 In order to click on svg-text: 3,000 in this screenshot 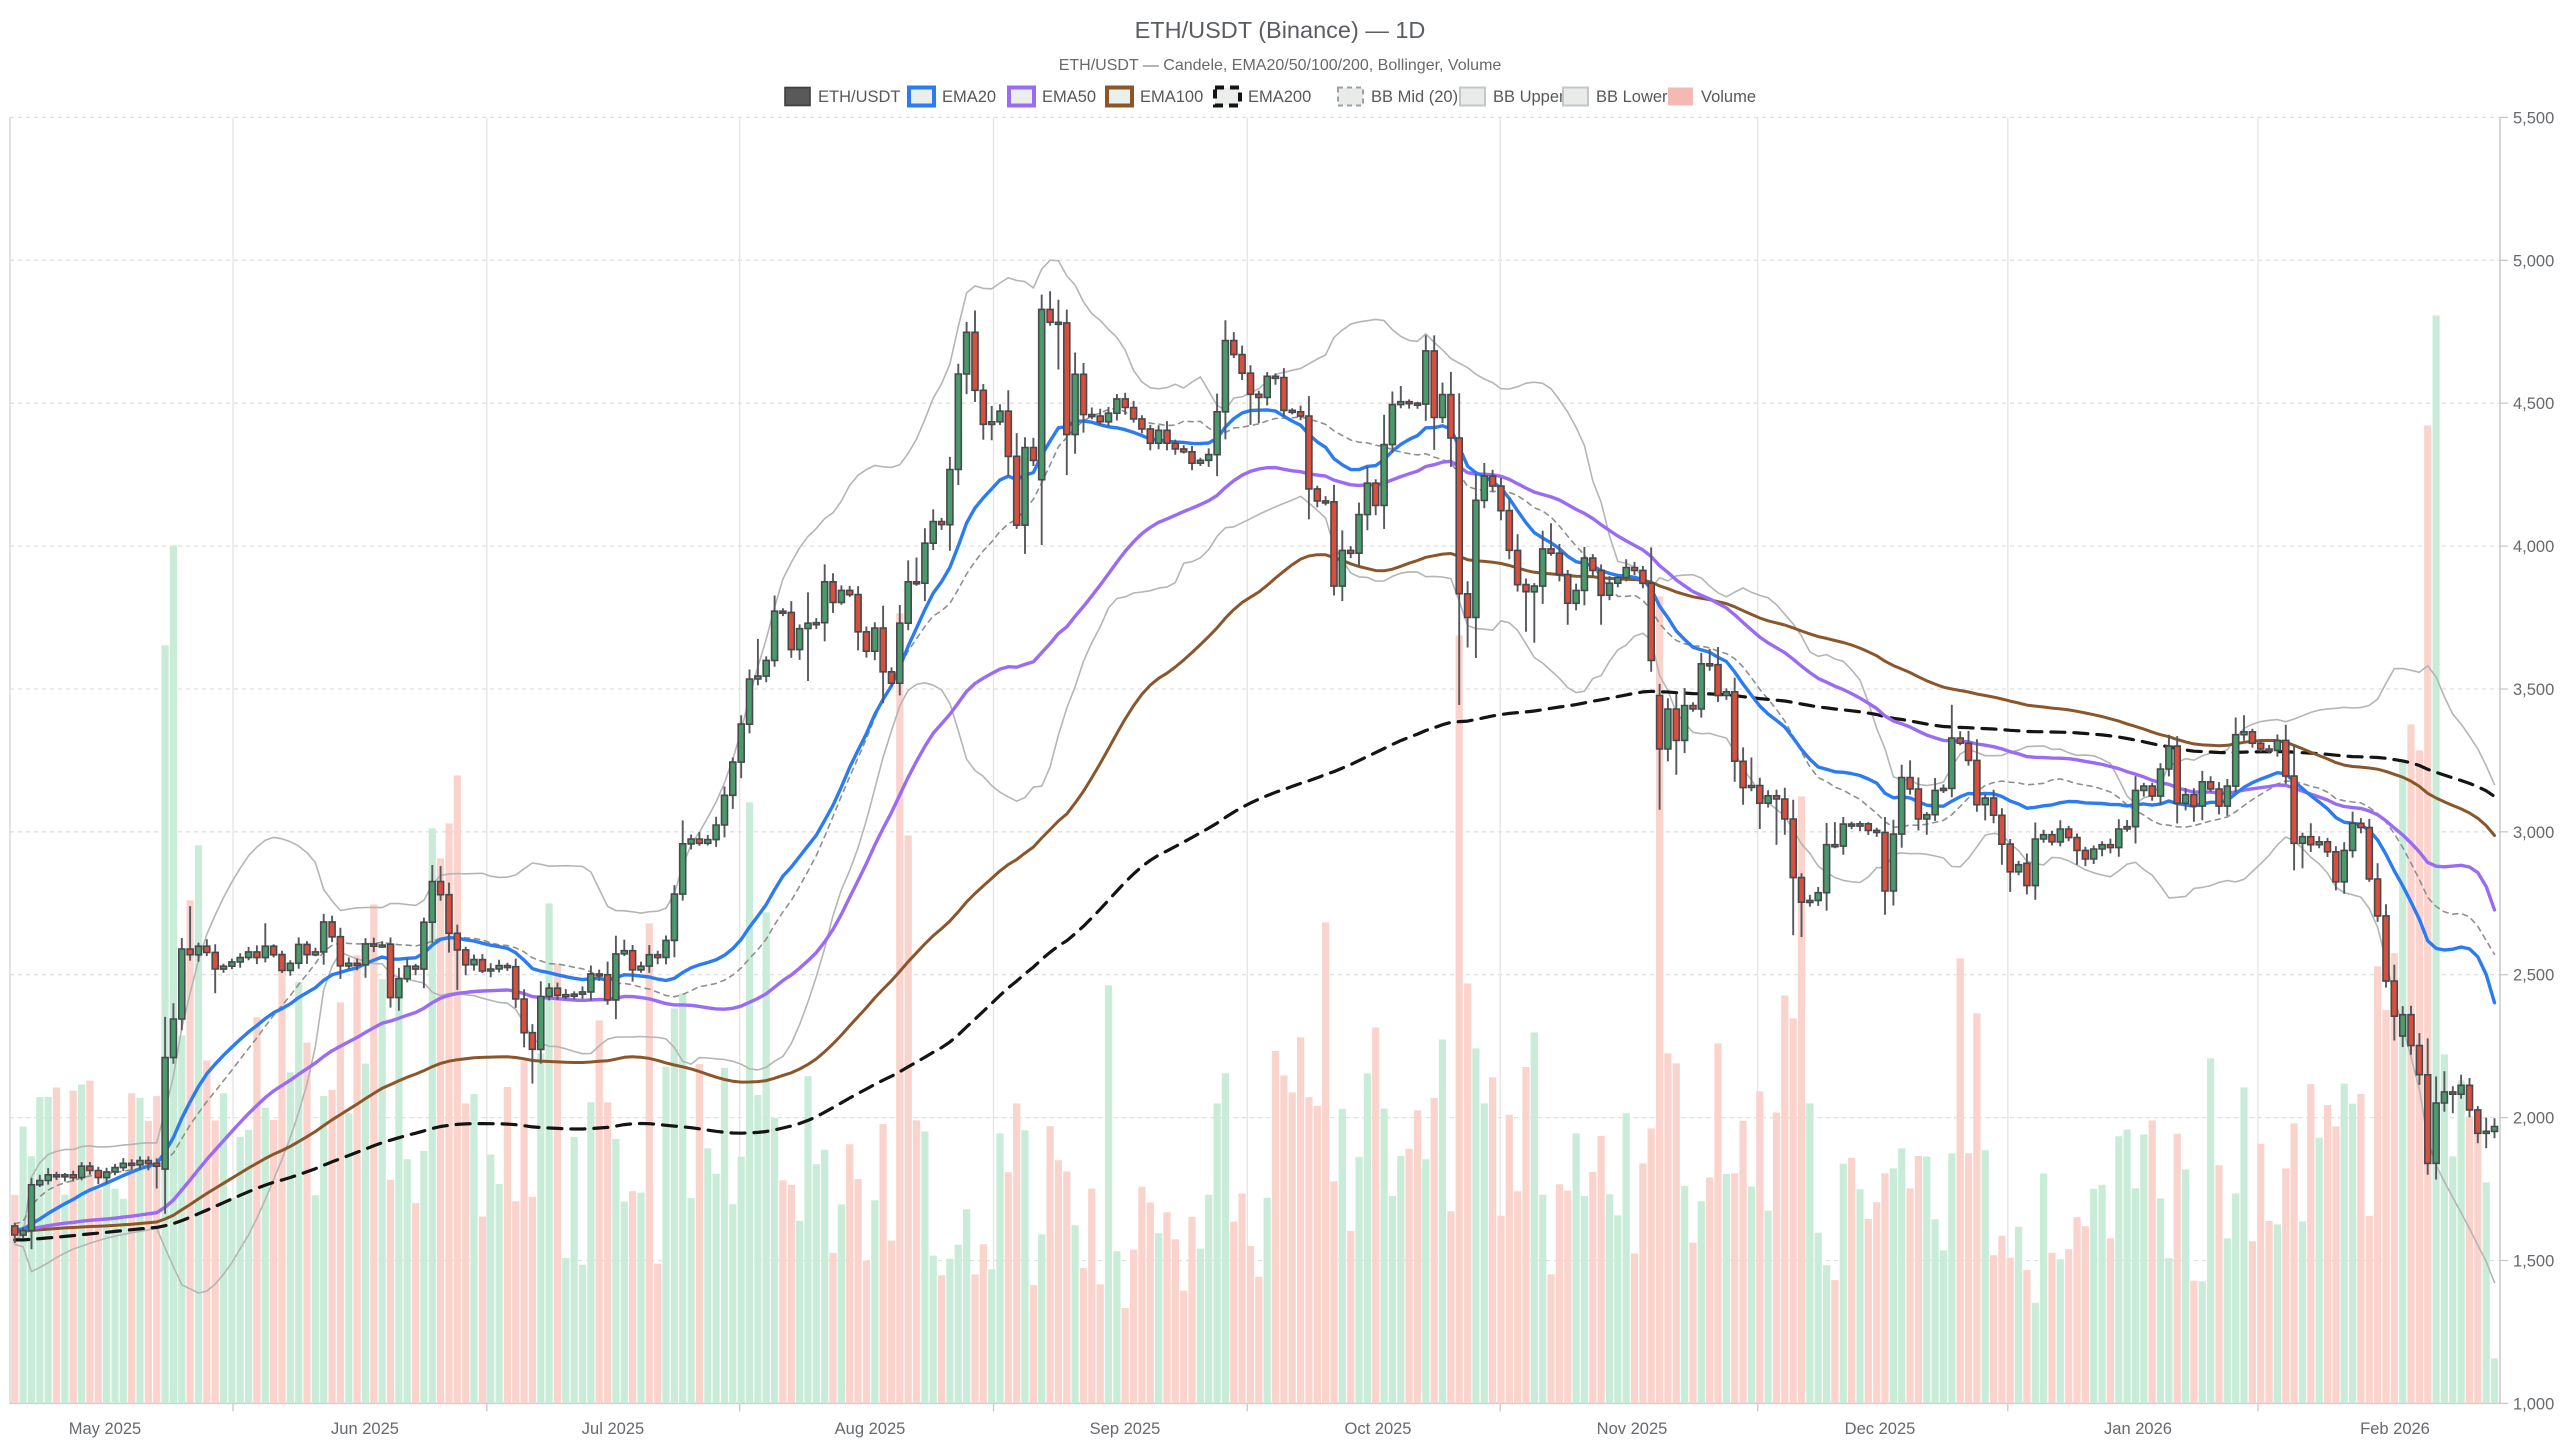, I will do `click(2533, 833)`.